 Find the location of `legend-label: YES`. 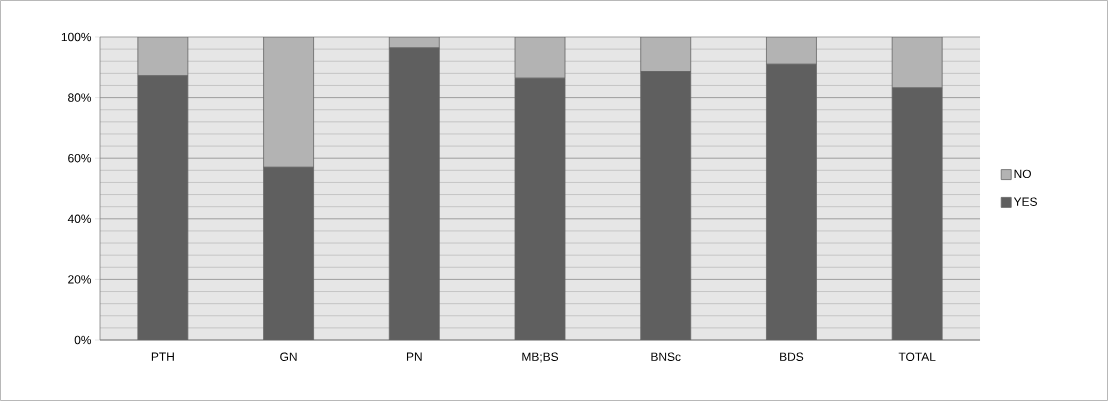

legend-label: YES is located at coordinates (1025, 201).